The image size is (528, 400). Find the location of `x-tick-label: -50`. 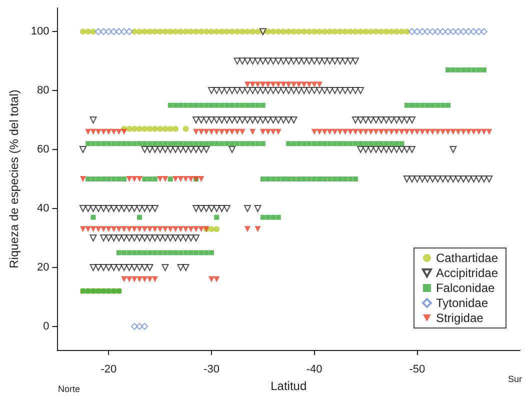

x-tick-label: -50 is located at coordinates (417, 370).